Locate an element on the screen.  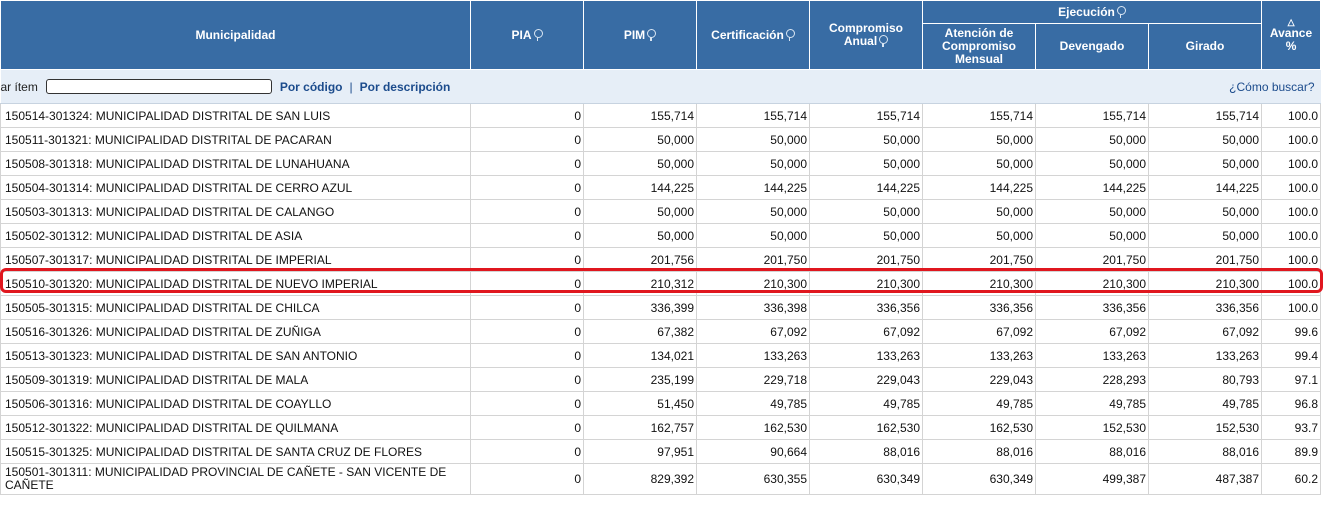
pim-cell: 235,199 is located at coordinates (640, 379).